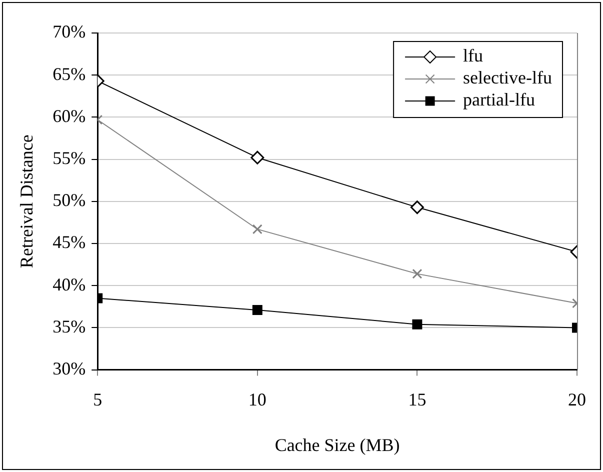  What do you see at coordinates (69, 326) in the screenshot?
I see `y-tick-label: 35%` at bounding box center [69, 326].